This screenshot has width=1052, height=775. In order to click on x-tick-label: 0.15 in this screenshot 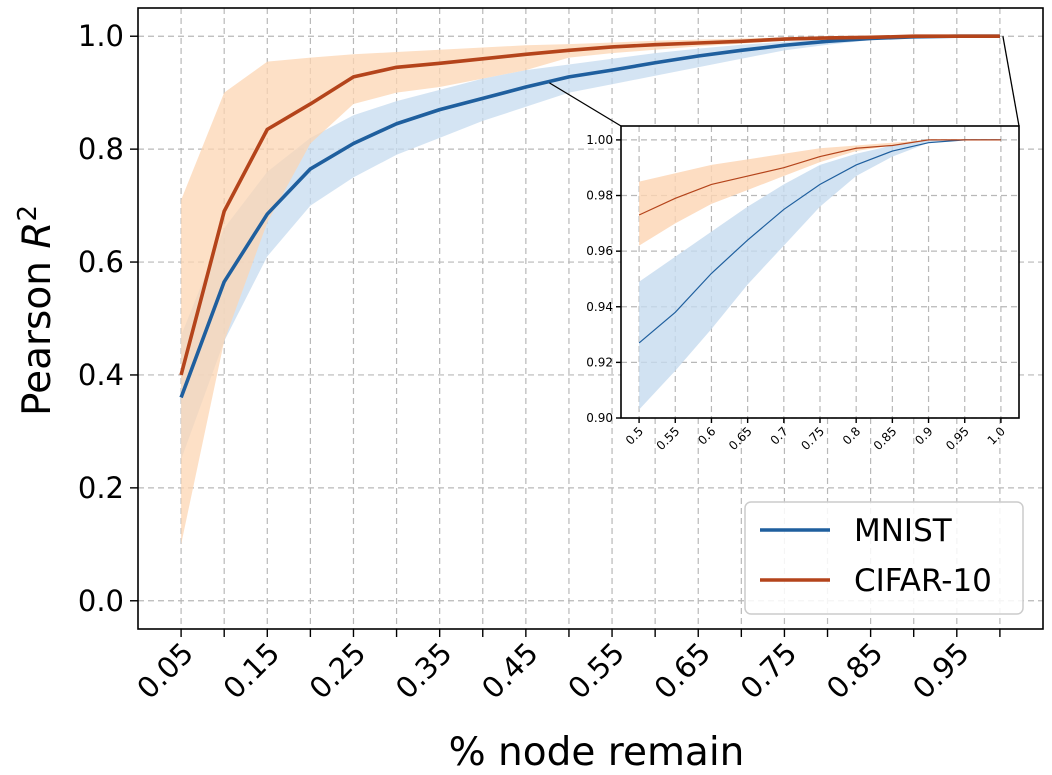, I will do `click(252, 671)`.